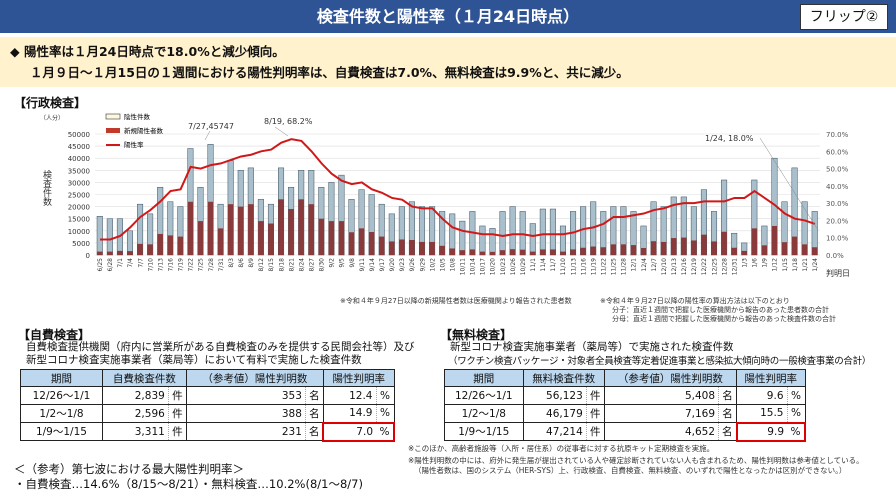 The width and height of the screenshot is (896, 504). What do you see at coordinates (493, 266) in the screenshot?
I see `x-tick-label: 10/20` at bounding box center [493, 266].